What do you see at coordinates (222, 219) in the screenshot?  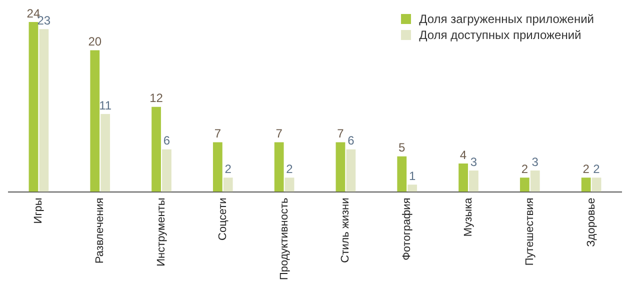 I see `x-tick-label: Соцсети` at bounding box center [222, 219].